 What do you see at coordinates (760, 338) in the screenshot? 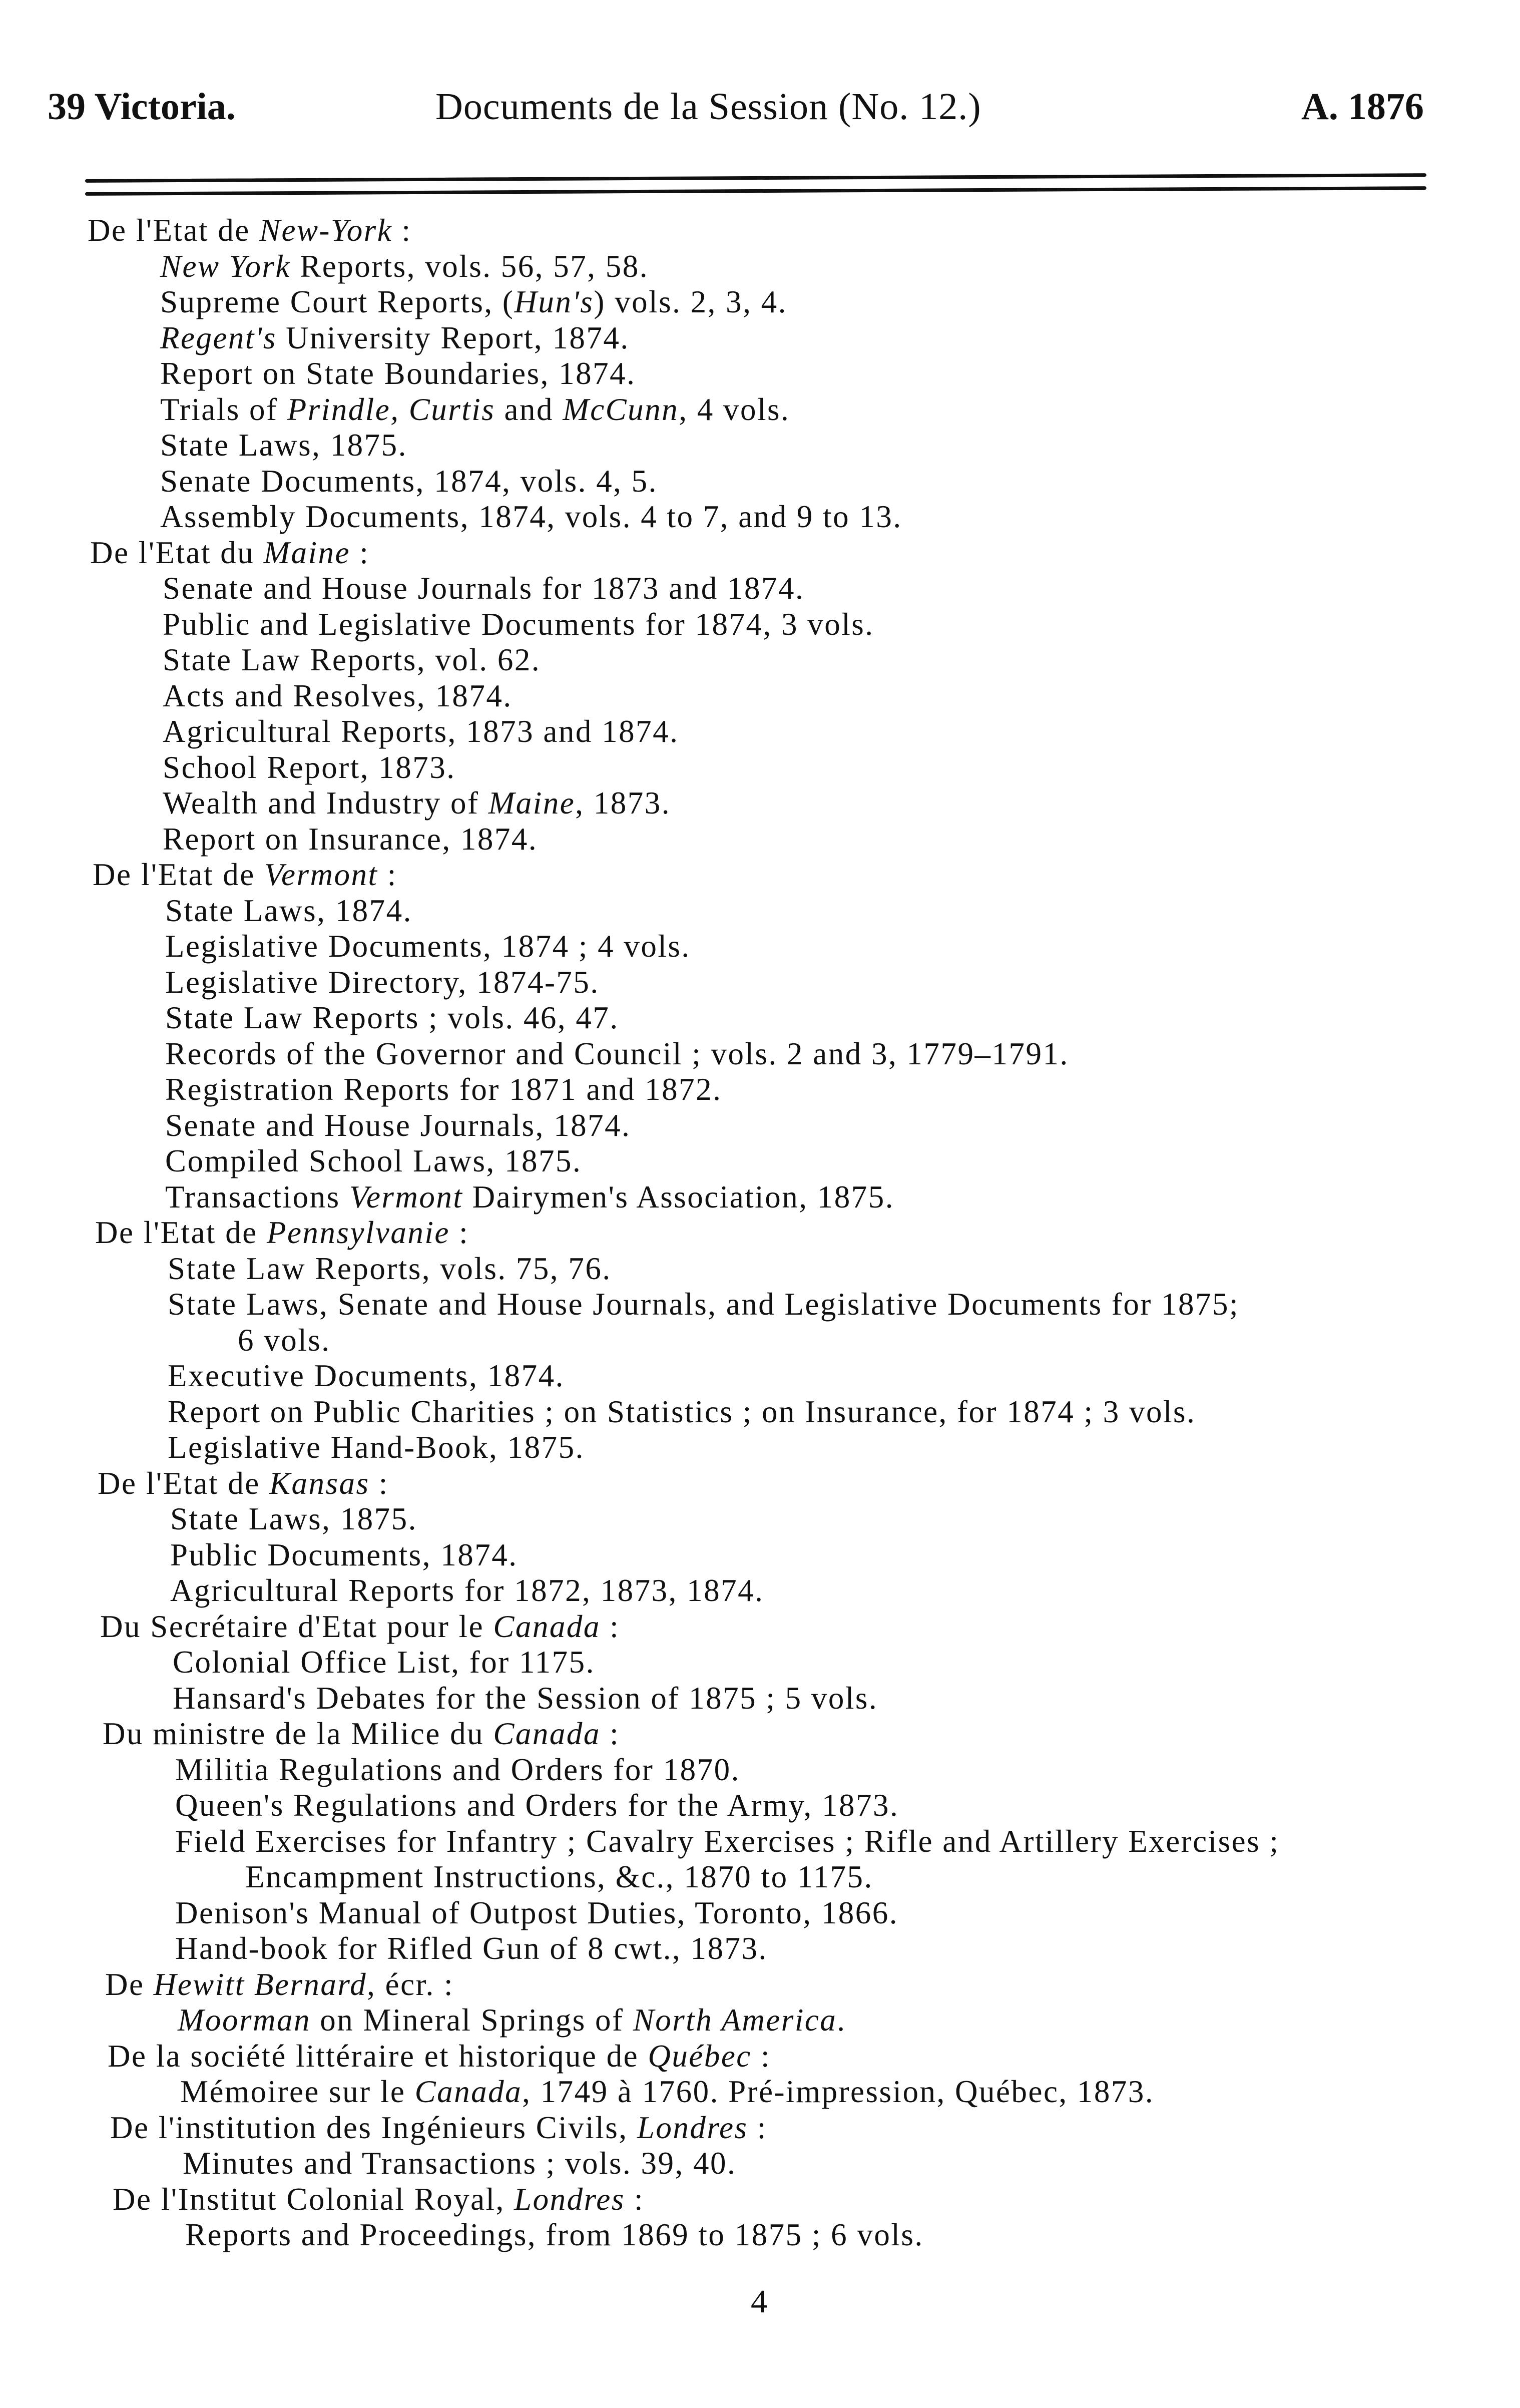
I see `list-item: Regent's University Report, 1874.` at bounding box center [760, 338].